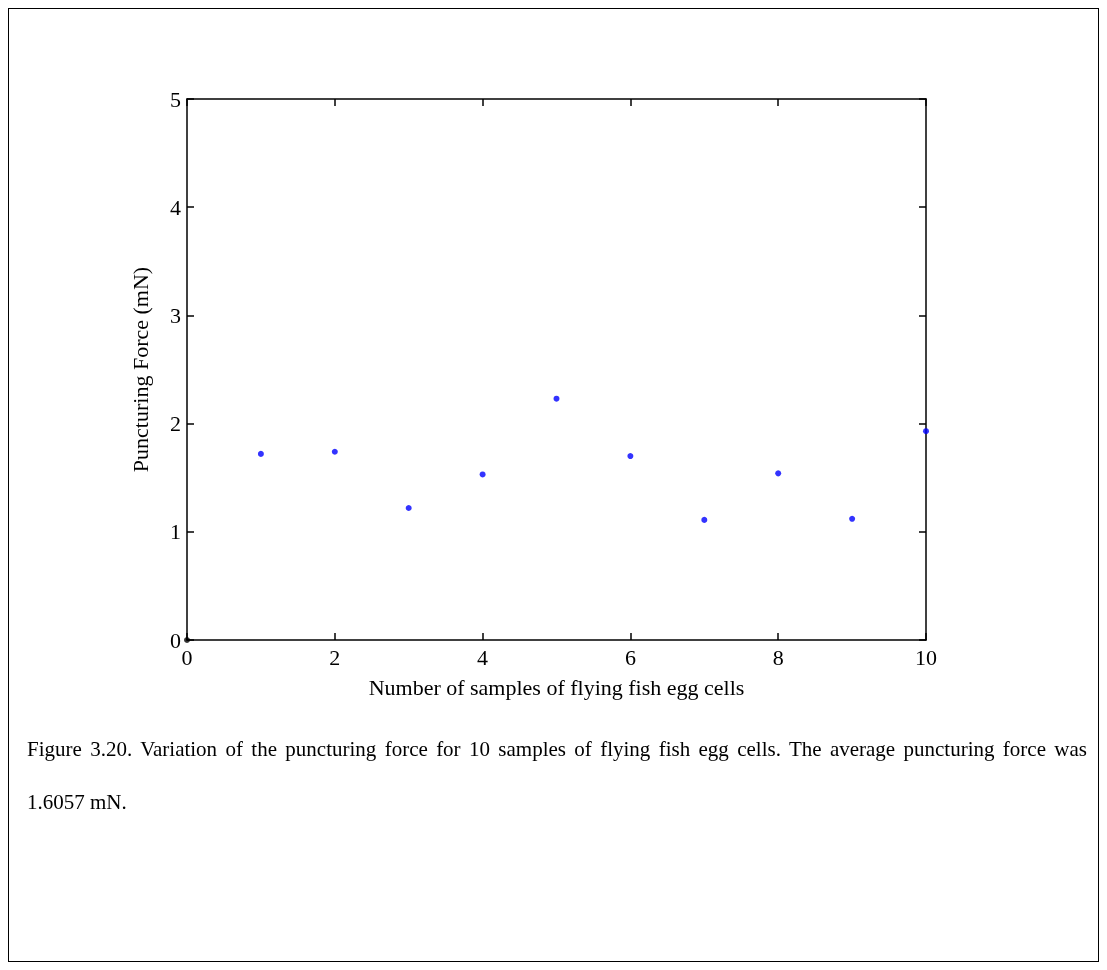 This screenshot has width=1107, height=970. Describe the element at coordinates (335, 657) in the screenshot. I see `x-tick-label: 2` at that location.